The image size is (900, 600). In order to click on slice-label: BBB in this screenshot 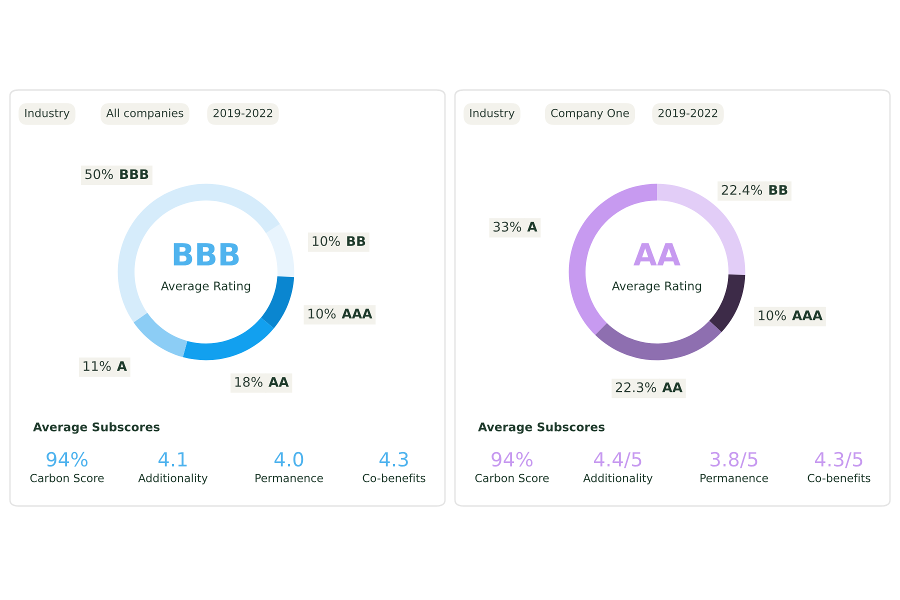, I will do `click(134, 174)`.